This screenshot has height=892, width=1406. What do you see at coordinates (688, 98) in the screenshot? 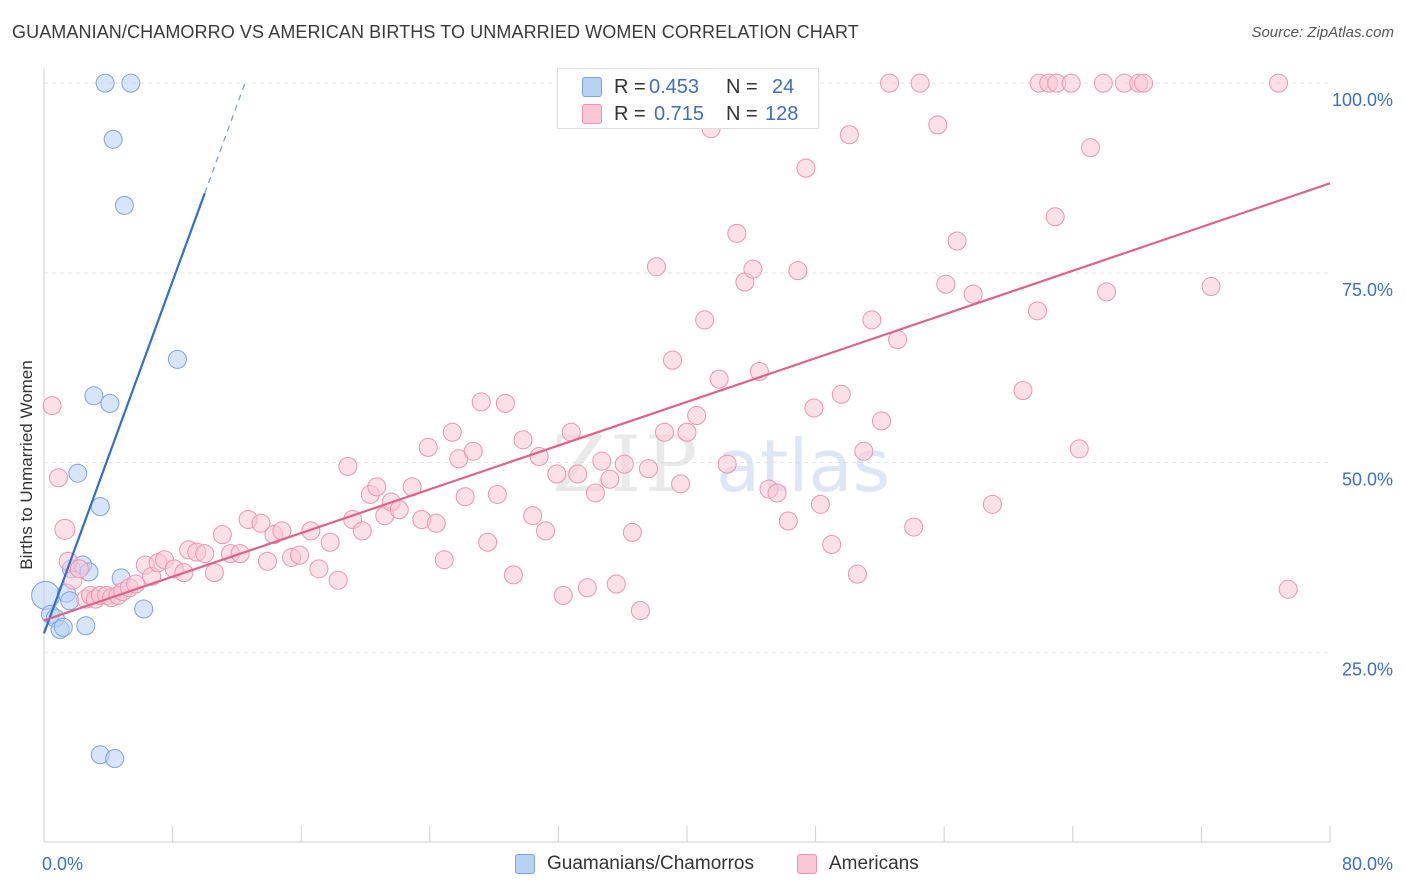
I see `stats-legend: R = 0.453 N = 24 R = 0.715 N = 128` at bounding box center [688, 98].